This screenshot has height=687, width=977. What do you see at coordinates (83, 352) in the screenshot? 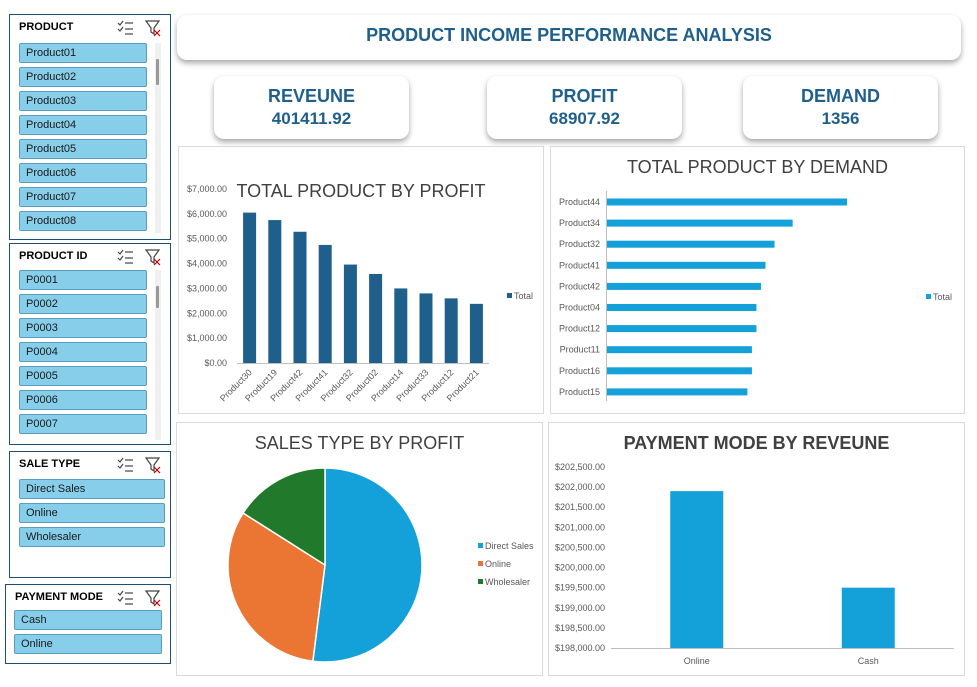
I see `slicer-item: P0004` at bounding box center [83, 352].